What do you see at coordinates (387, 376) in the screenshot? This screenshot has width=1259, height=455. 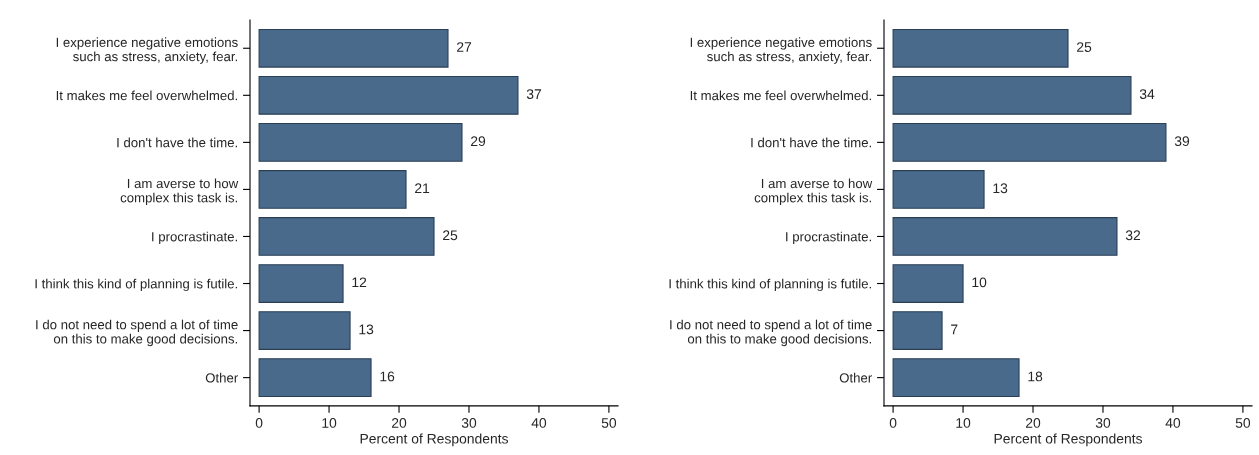 I see `data-label: 16` at bounding box center [387, 376].